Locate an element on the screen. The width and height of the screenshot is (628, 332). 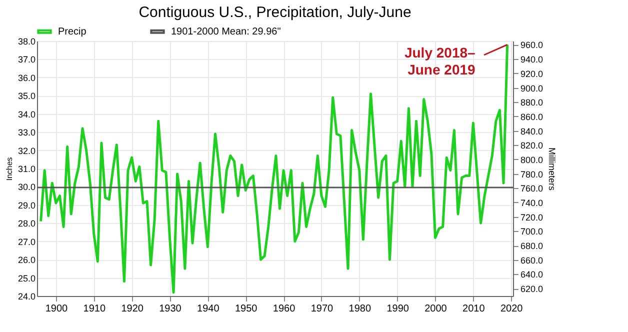
x-tick-label: 2000 is located at coordinates (436, 309).